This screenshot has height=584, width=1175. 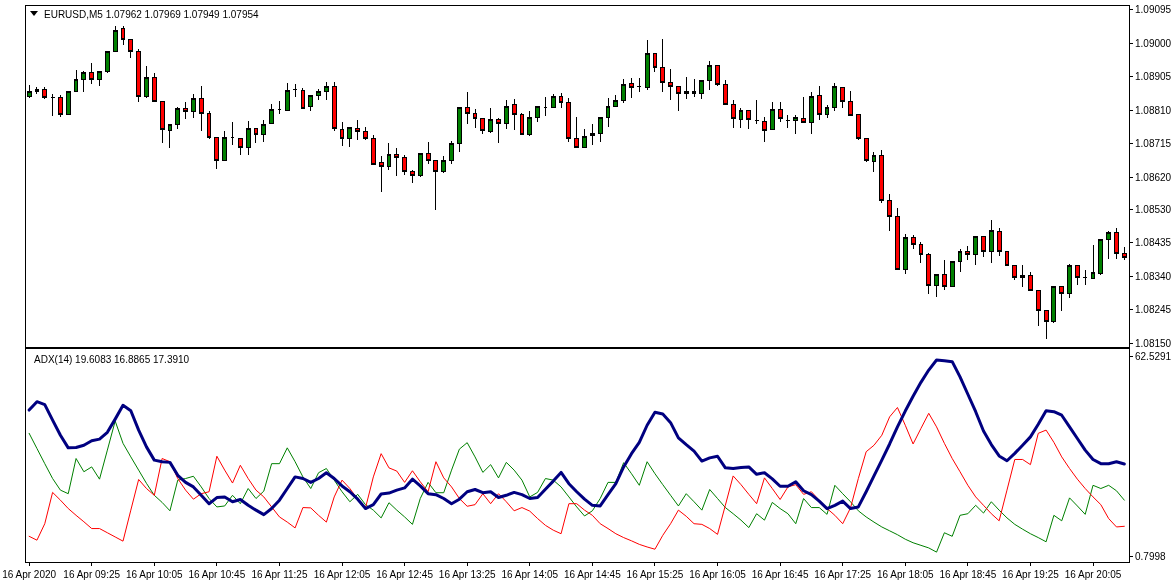 What do you see at coordinates (112, 359) in the screenshot?
I see `text: ADX(14) 19.6083 16.8865 17.3910` at bounding box center [112, 359].